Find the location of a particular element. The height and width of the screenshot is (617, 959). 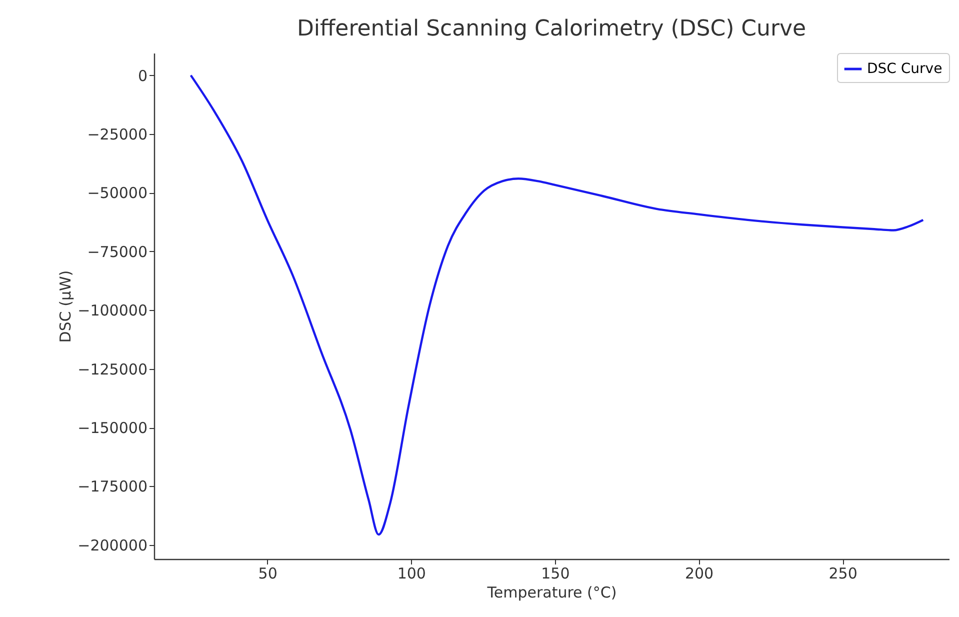

y-tick-label: −200000 is located at coordinates (113, 545).